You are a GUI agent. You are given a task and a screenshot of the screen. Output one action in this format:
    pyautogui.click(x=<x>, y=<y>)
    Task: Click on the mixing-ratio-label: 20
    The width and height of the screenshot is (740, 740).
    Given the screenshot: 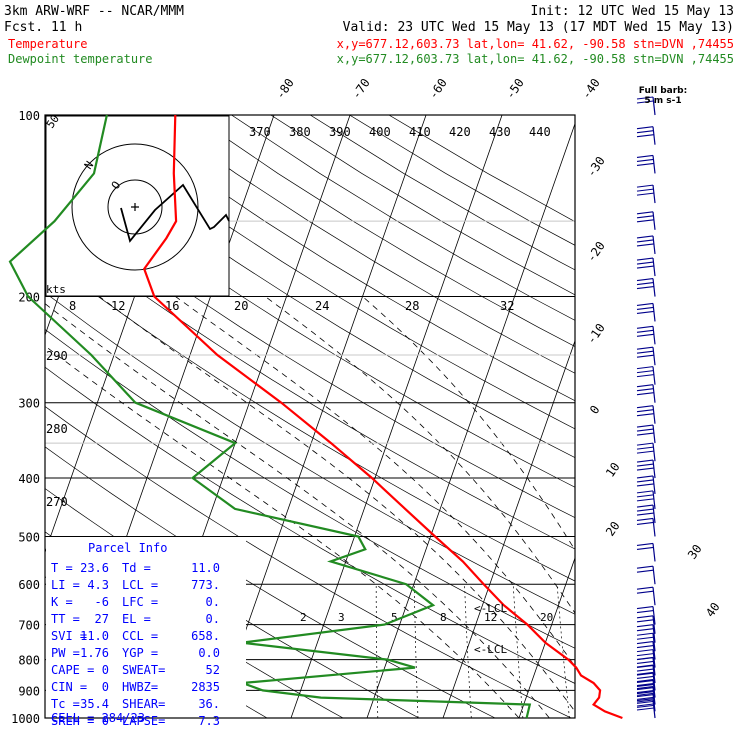 What is the action you would take?
    pyautogui.click(x=546, y=617)
    